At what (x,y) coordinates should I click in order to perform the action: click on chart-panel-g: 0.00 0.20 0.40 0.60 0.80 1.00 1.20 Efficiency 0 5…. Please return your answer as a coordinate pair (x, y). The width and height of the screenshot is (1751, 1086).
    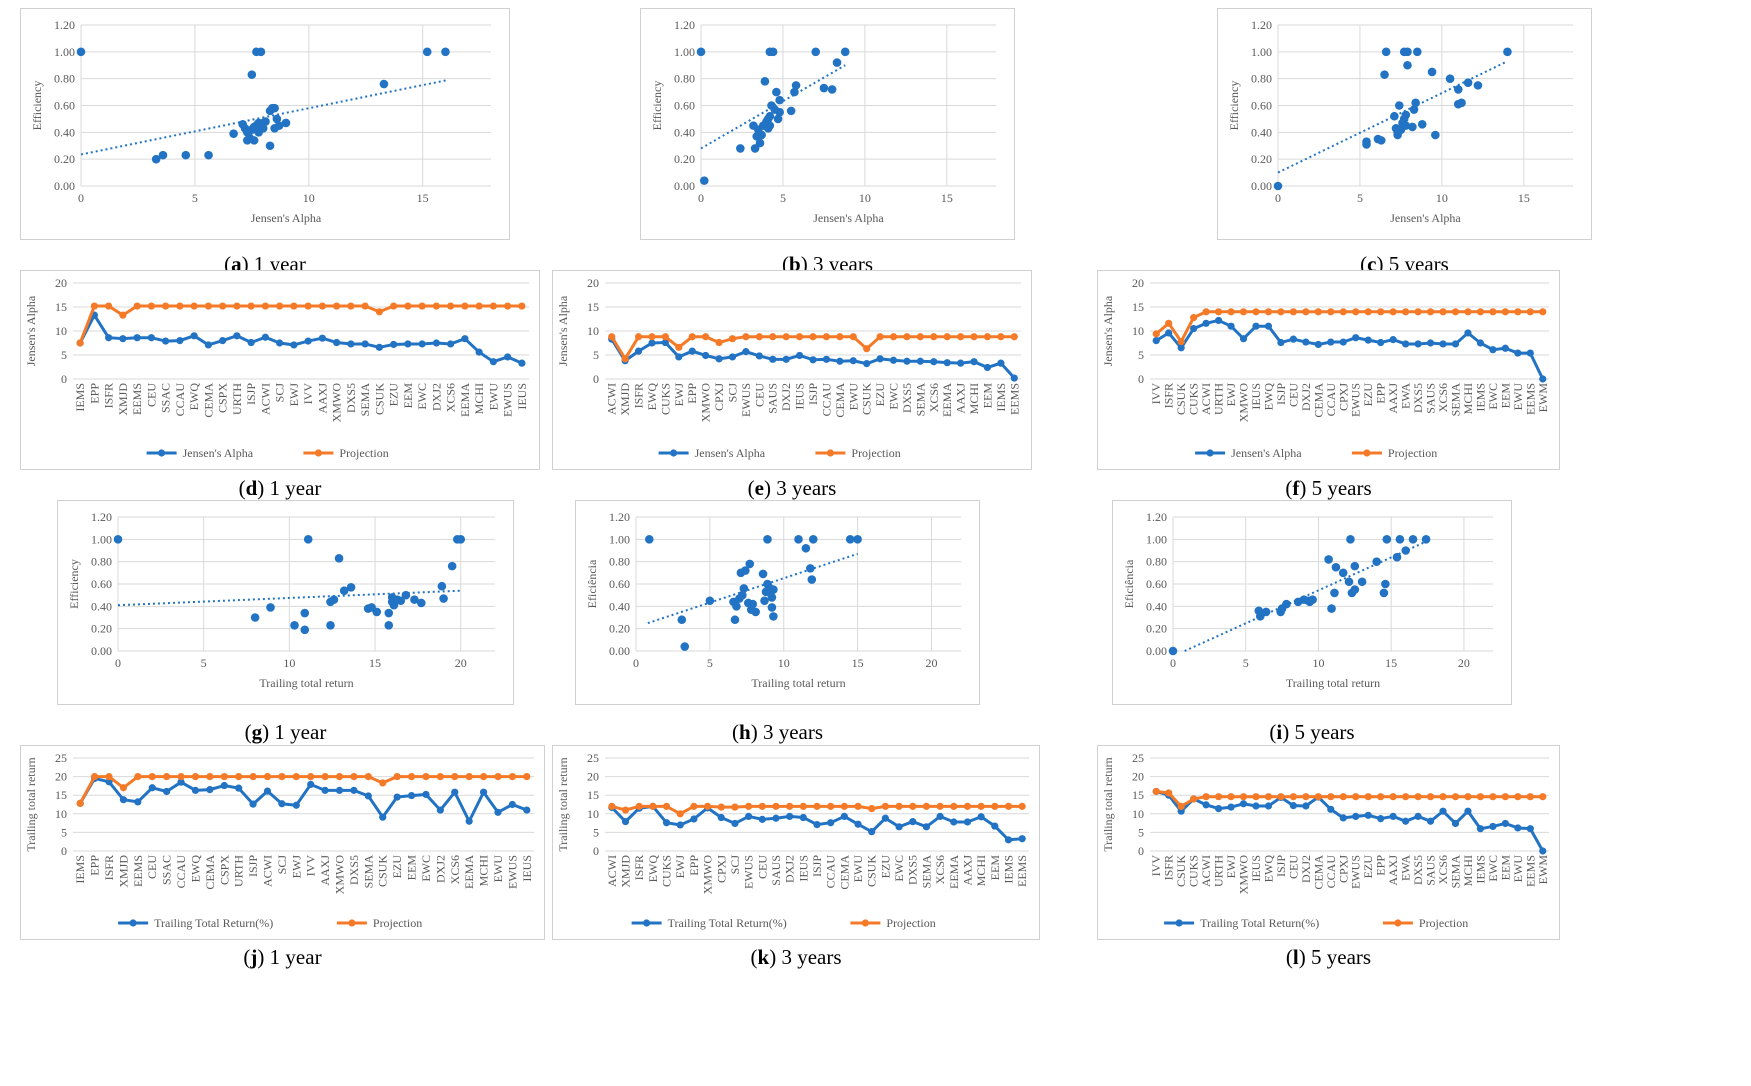
    Looking at the image, I should click on (285, 602).